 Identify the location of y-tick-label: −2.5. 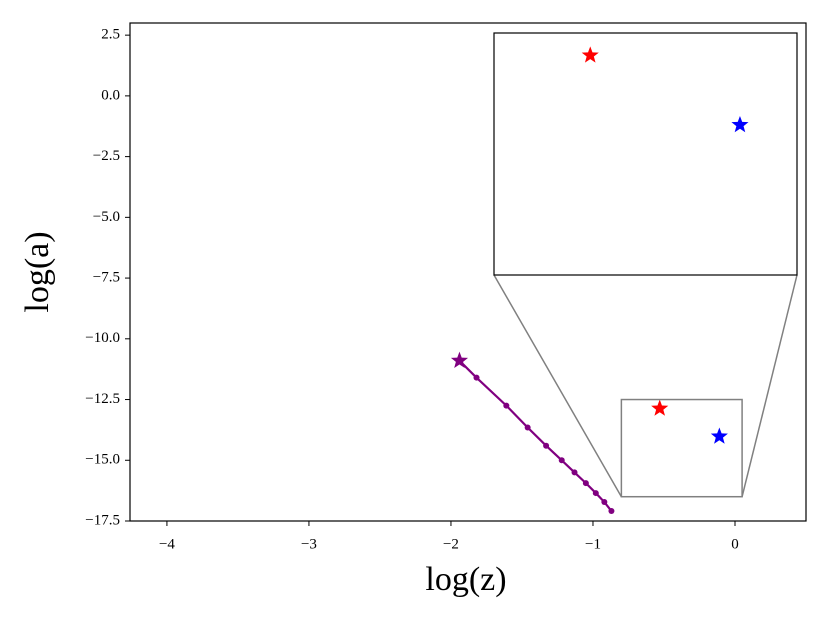
(106, 156).